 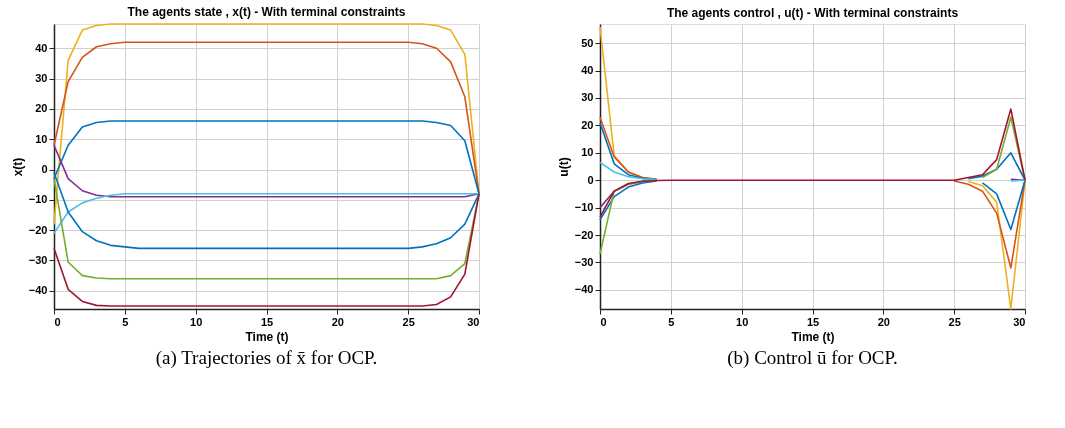 What do you see at coordinates (266, 12) in the screenshot?
I see `chart-title: The agents state , x(t) - With terminal constraints` at bounding box center [266, 12].